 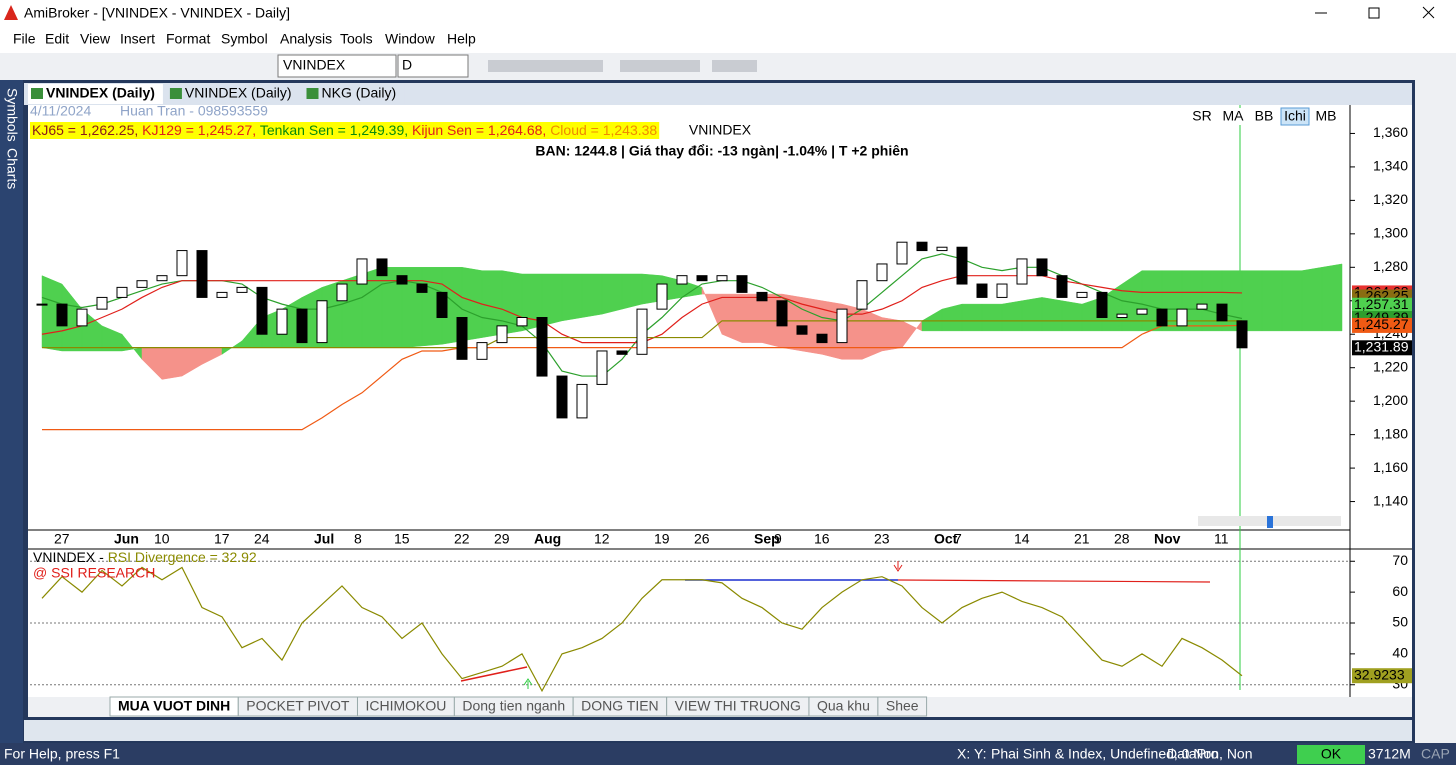 What do you see at coordinates (728, 754) in the screenshot?
I see `status-bar` at bounding box center [728, 754].